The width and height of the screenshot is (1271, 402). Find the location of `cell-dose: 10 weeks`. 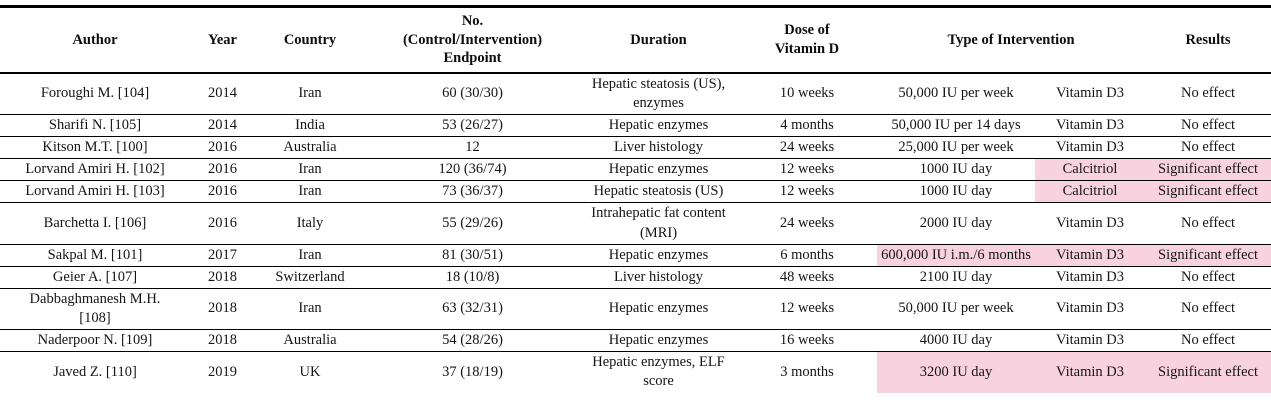

cell-dose: 10 weeks is located at coordinates (807, 93).